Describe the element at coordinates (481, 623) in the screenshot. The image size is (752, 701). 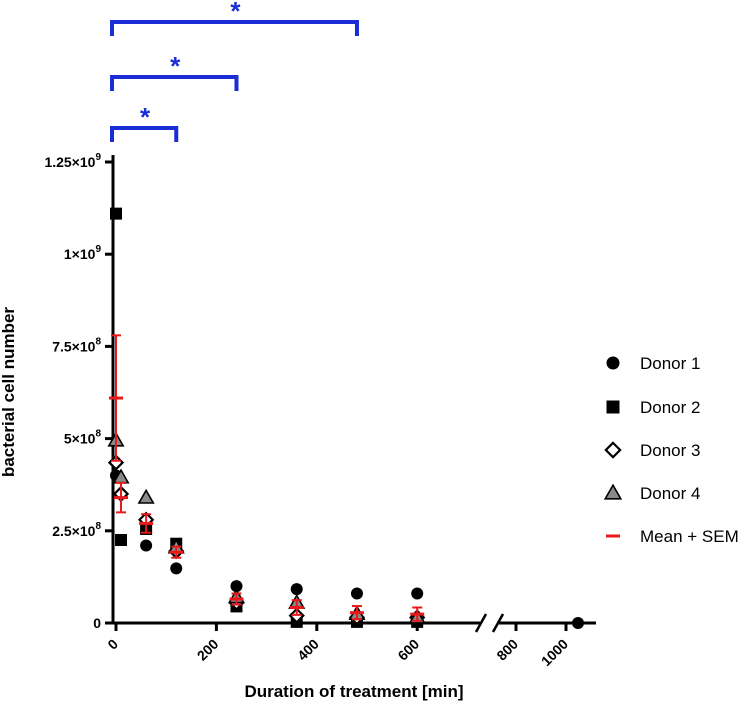
I see `axis-break-slash-left` at that location.